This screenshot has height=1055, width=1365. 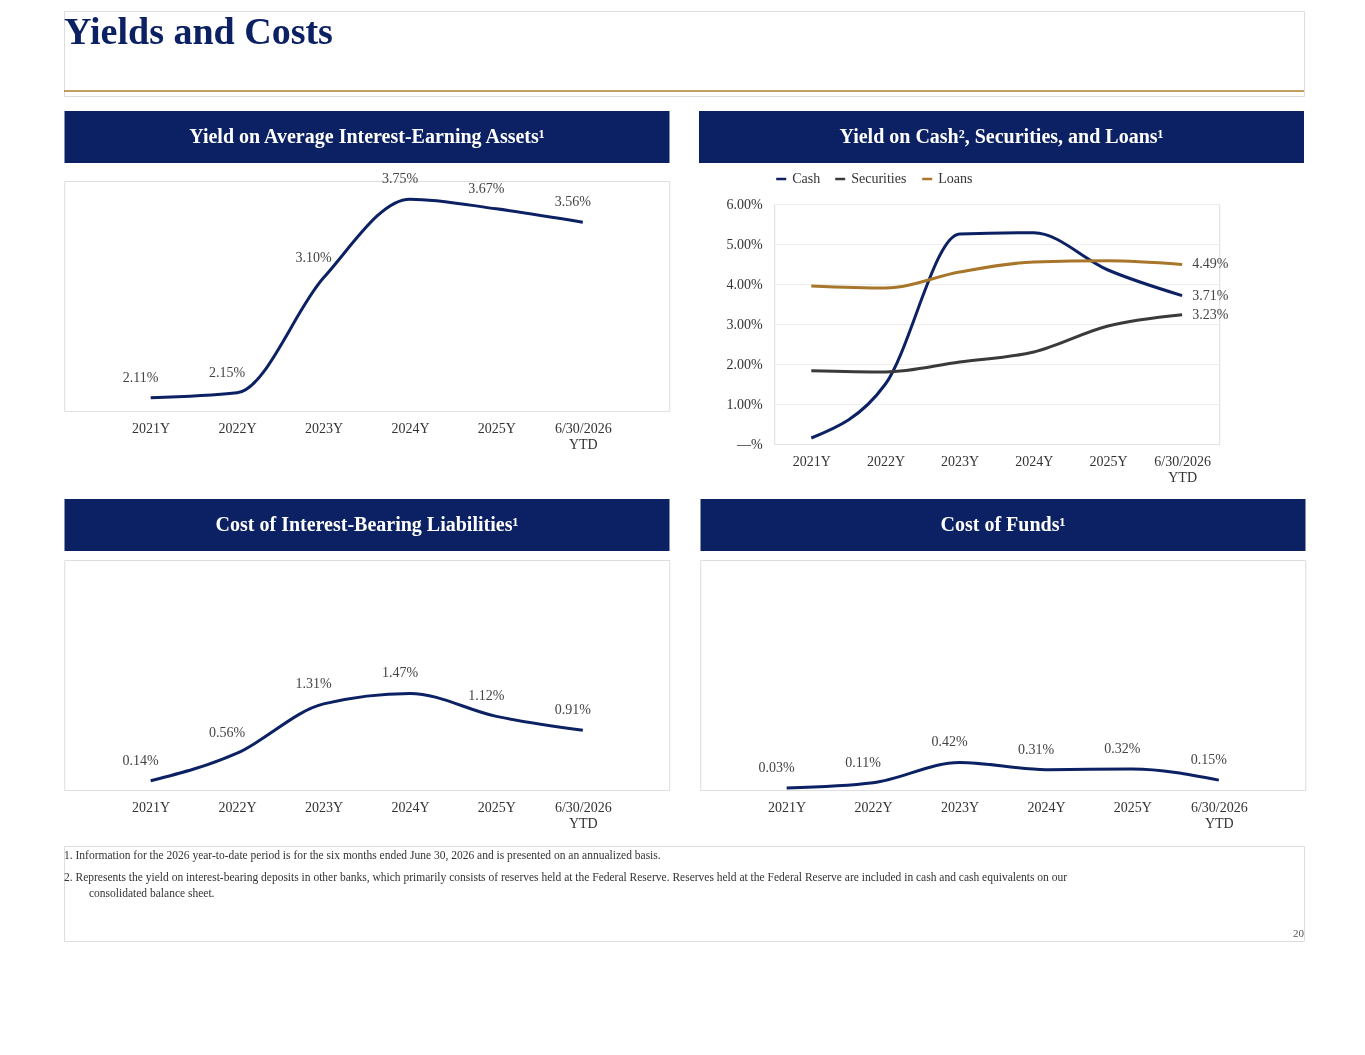 I want to click on data-label: 2.15%, so click(x=227, y=372).